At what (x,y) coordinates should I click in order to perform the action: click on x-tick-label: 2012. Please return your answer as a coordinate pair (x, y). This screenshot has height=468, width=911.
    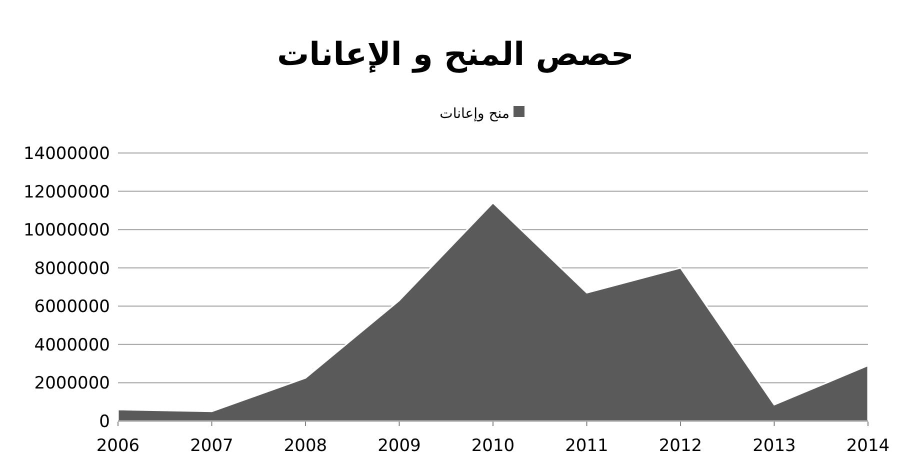
    Looking at the image, I should click on (680, 446).